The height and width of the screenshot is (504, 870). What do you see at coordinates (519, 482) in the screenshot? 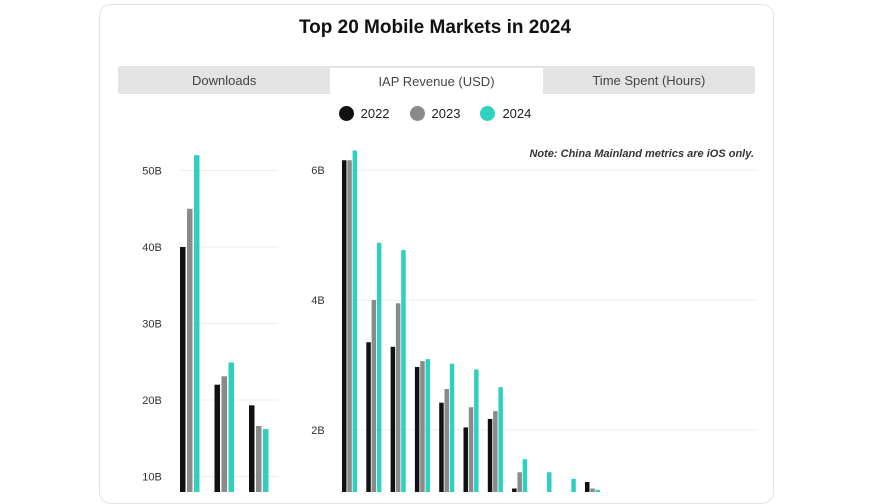
I see `bar-1-s1-g7` at bounding box center [519, 482].